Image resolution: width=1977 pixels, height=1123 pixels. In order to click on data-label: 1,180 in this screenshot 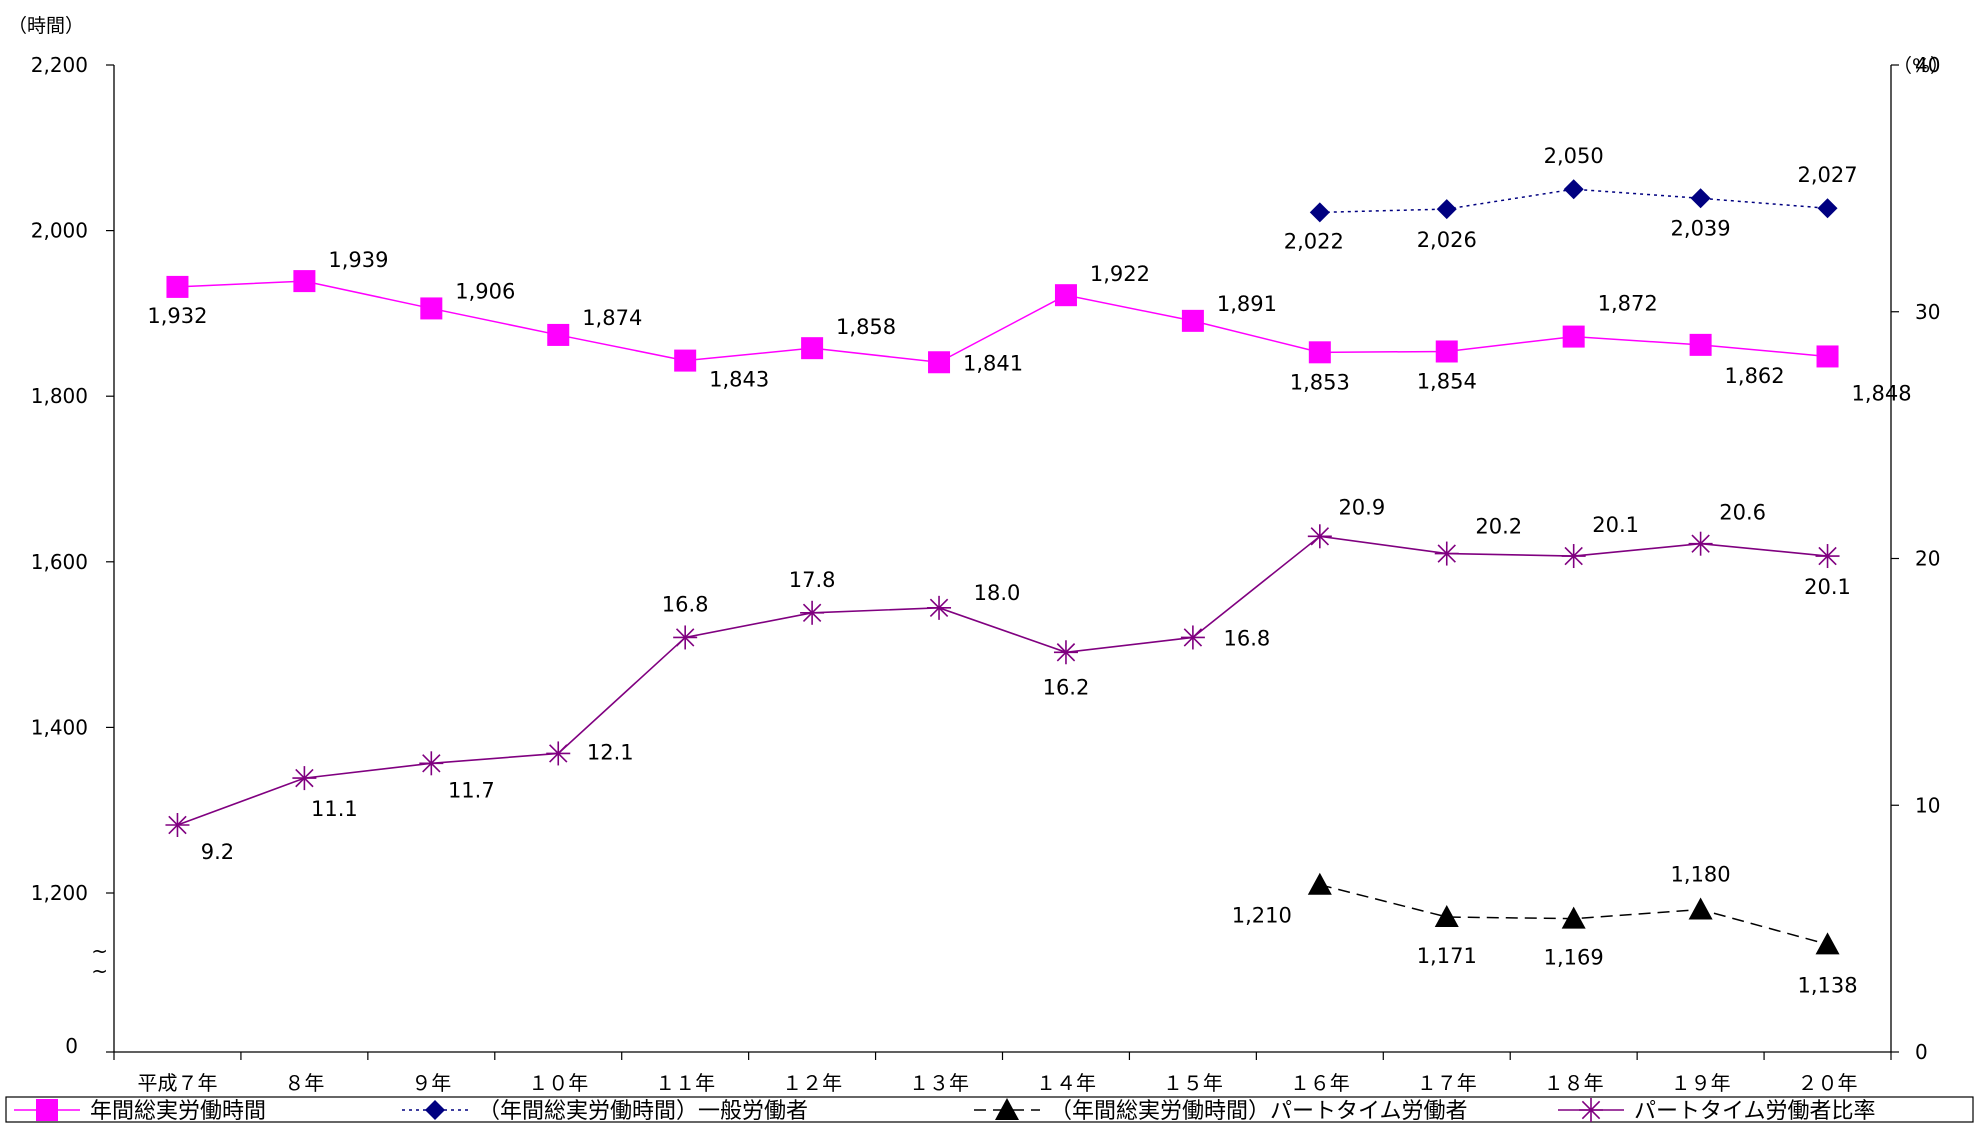, I will do `click(1701, 875)`.